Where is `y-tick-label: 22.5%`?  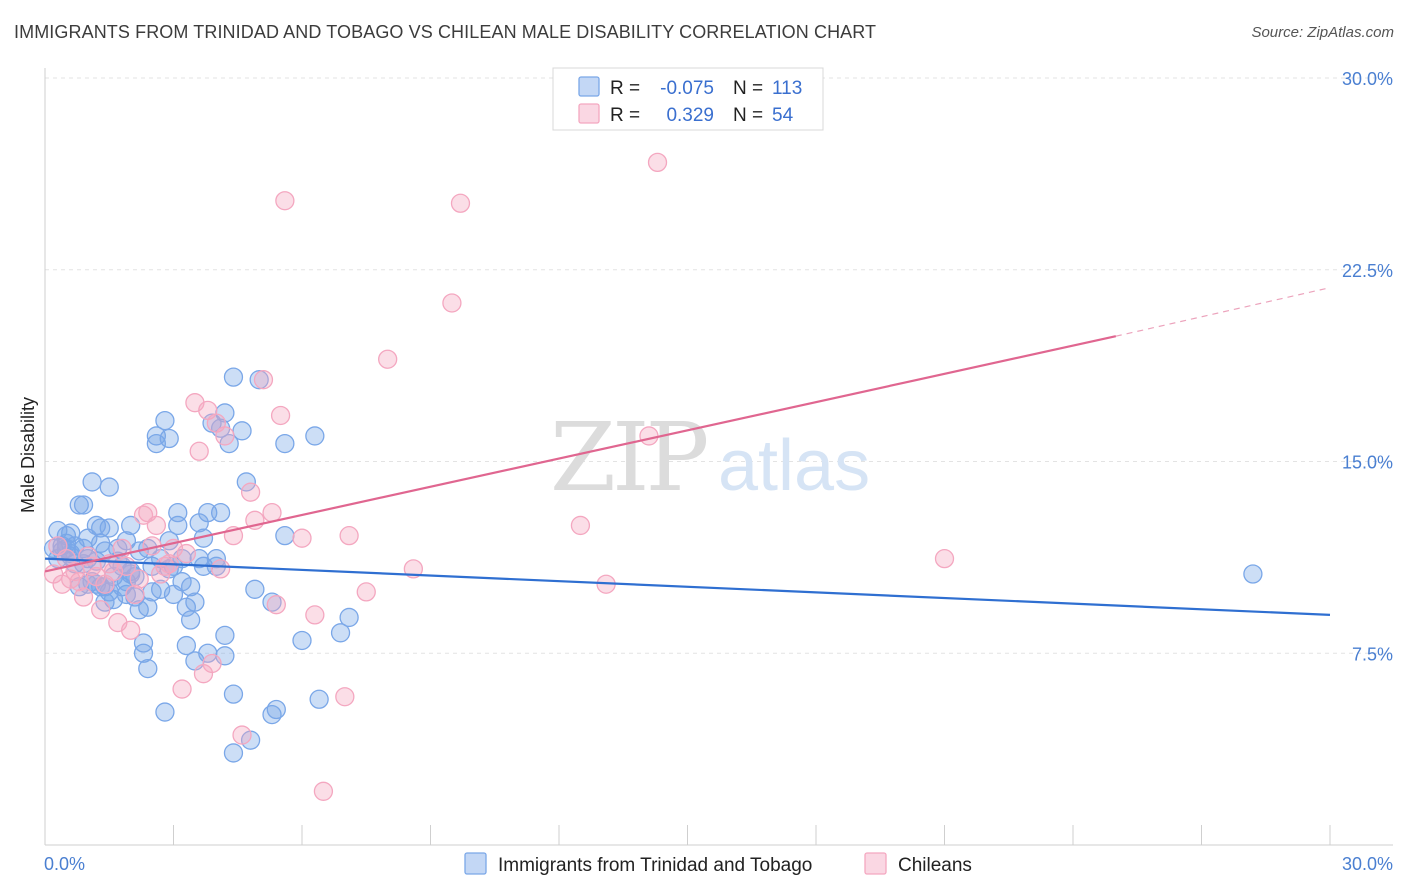 y-tick-label: 22.5% is located at coordinates (1367, 271).